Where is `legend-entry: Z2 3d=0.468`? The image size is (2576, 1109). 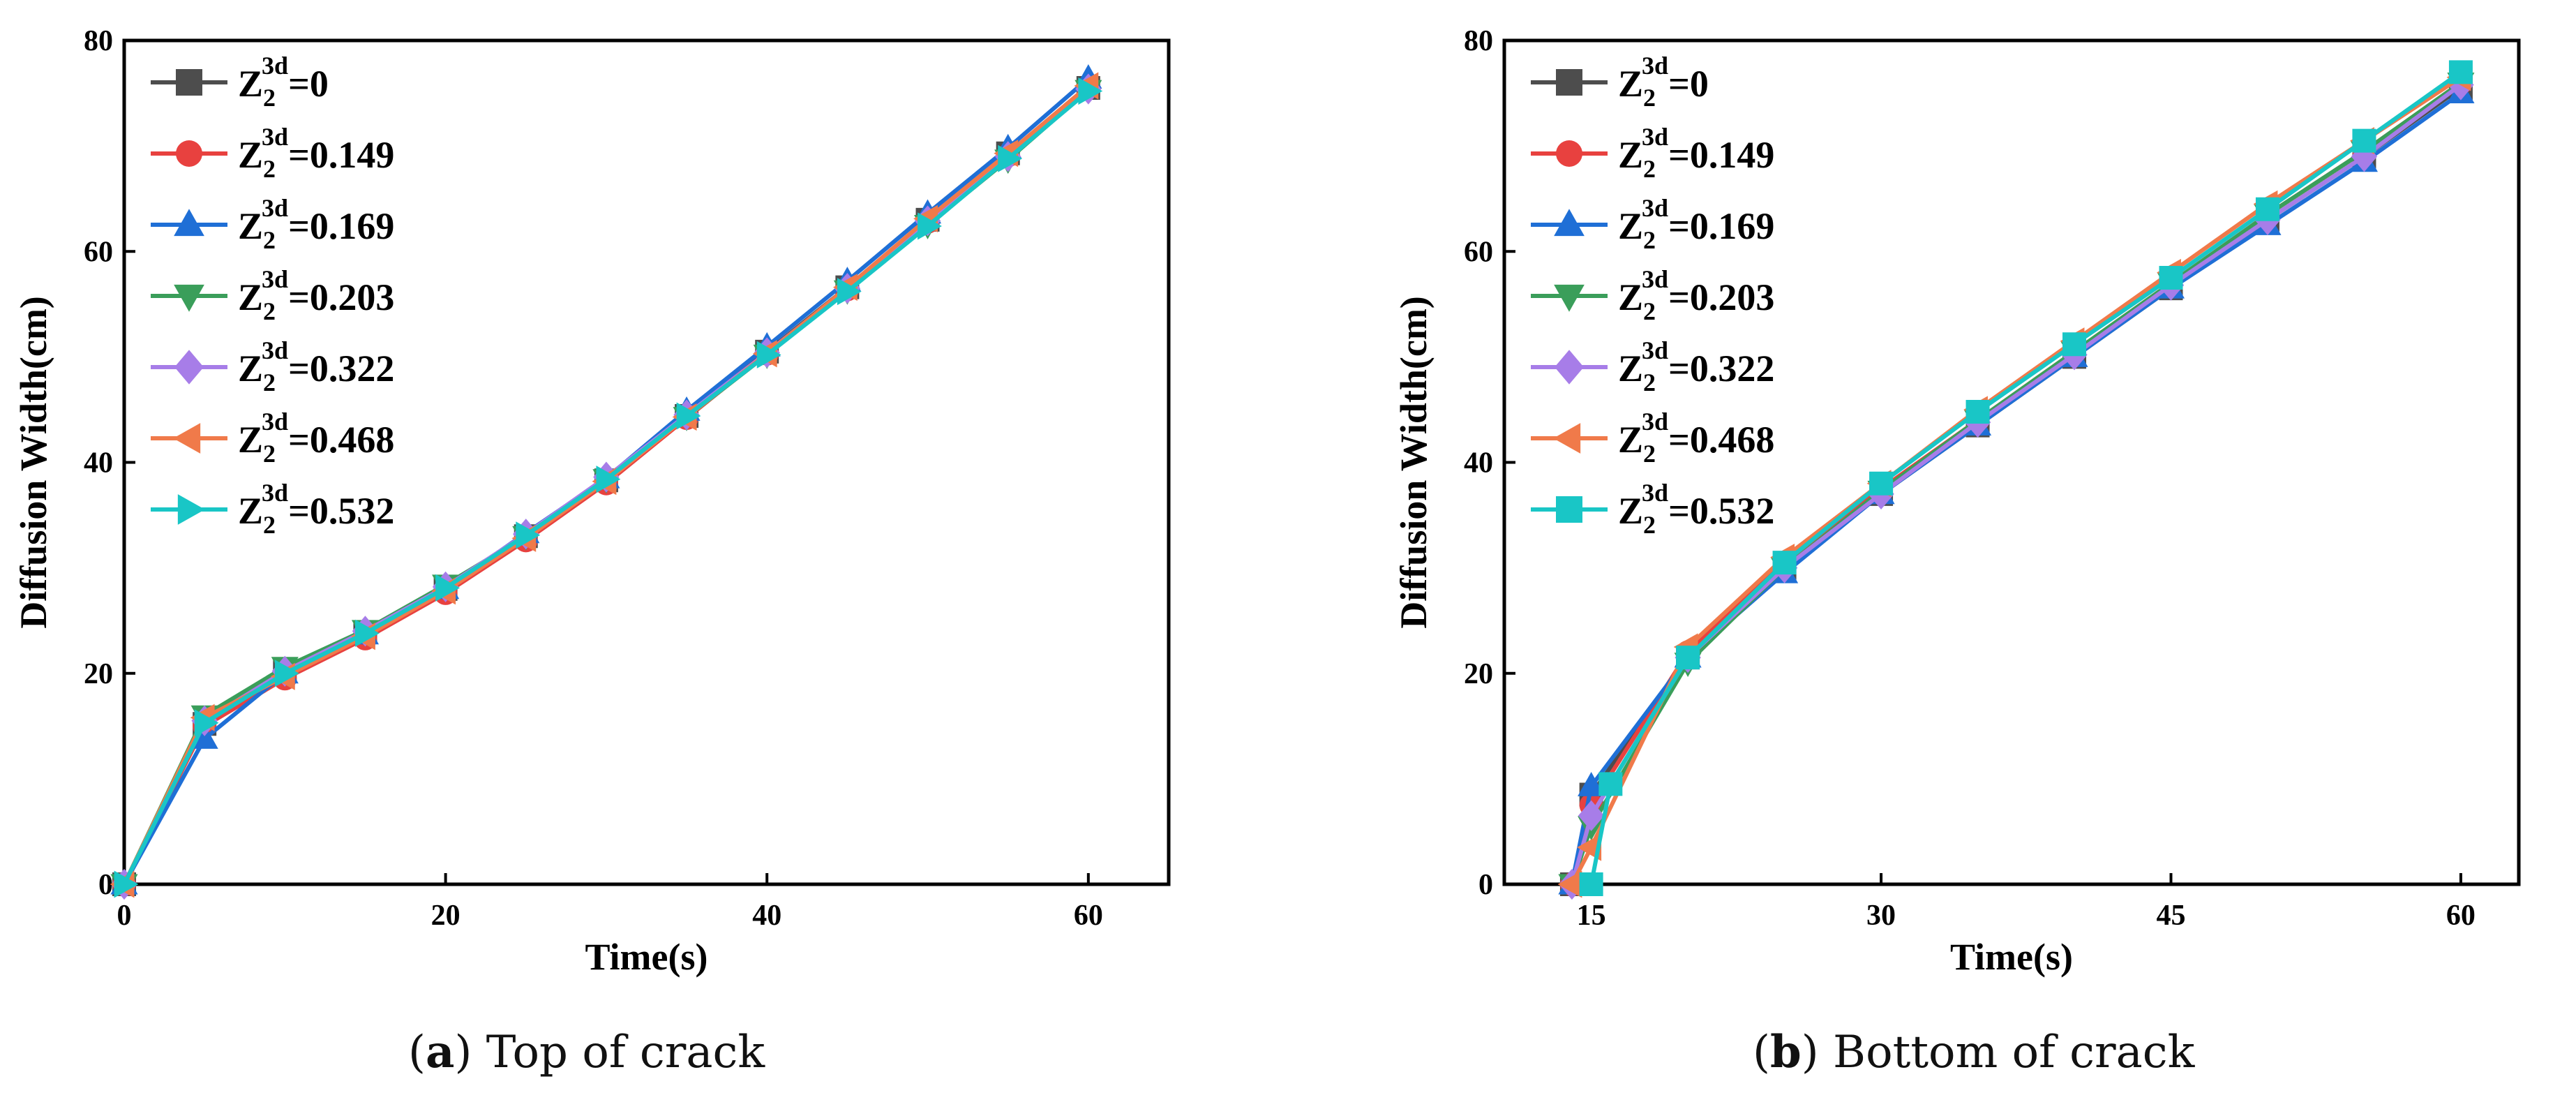
legend-entry: Z2 3d=0.468 is located at coordinates (272, 438).